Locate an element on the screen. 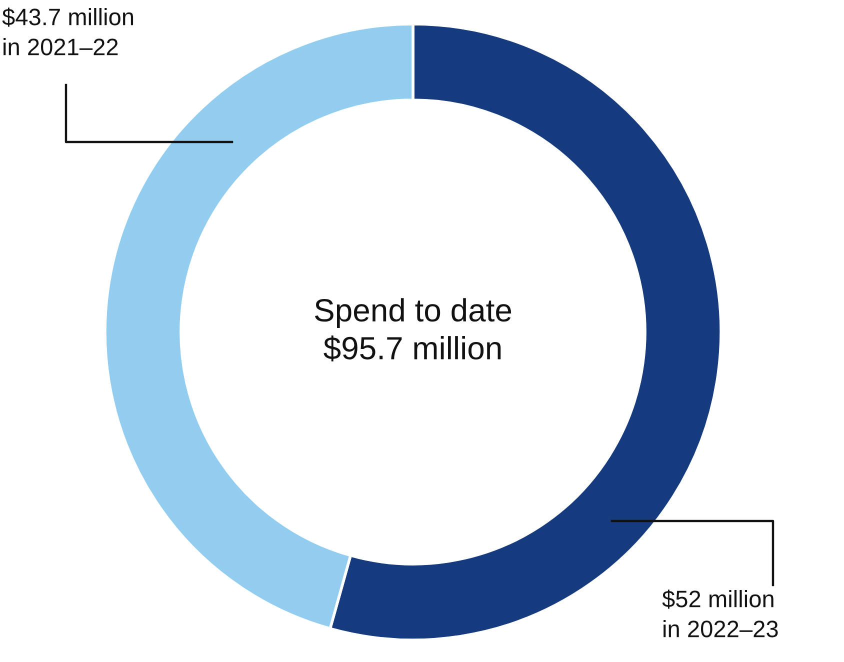 Image resolution: width=844 pixels, height=662 pixels. slice-label: in 2021–22 is located at coordinates (61, 47).